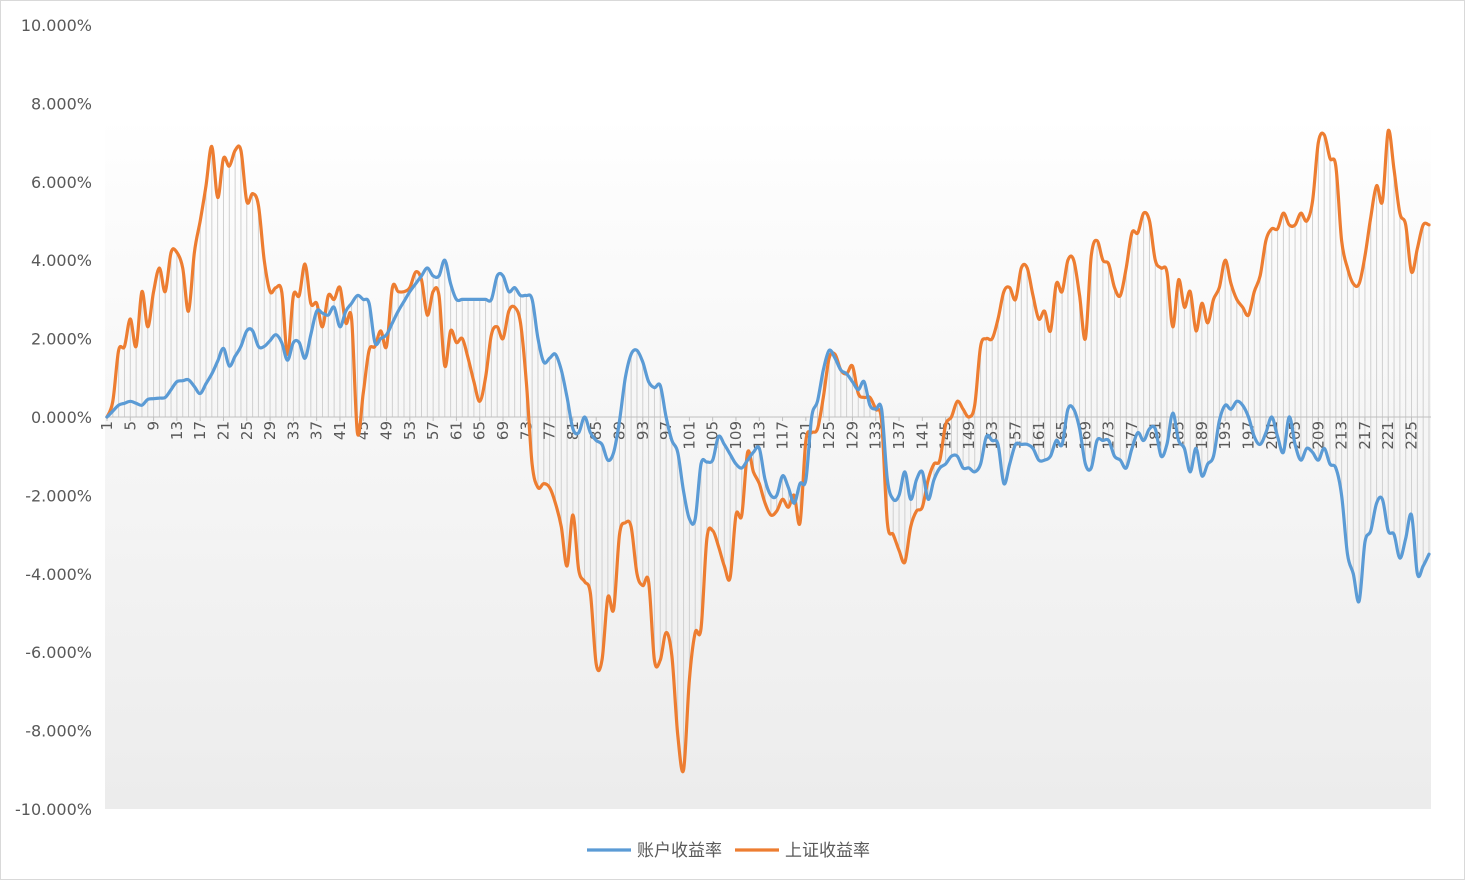  What do you see at coordinates (107, 426) in the screenshot?
I see `x-tick-label: 1` at bounding box center [107, 426].